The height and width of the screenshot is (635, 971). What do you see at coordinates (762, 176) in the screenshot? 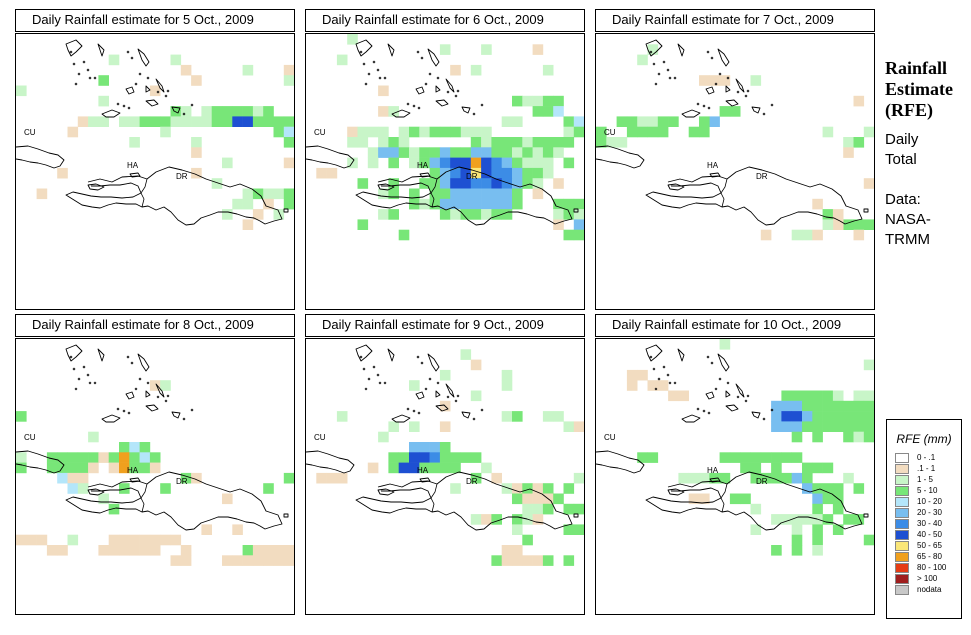
I see `country-label-dominican-republic: DR` at bounding box center [762, 176].